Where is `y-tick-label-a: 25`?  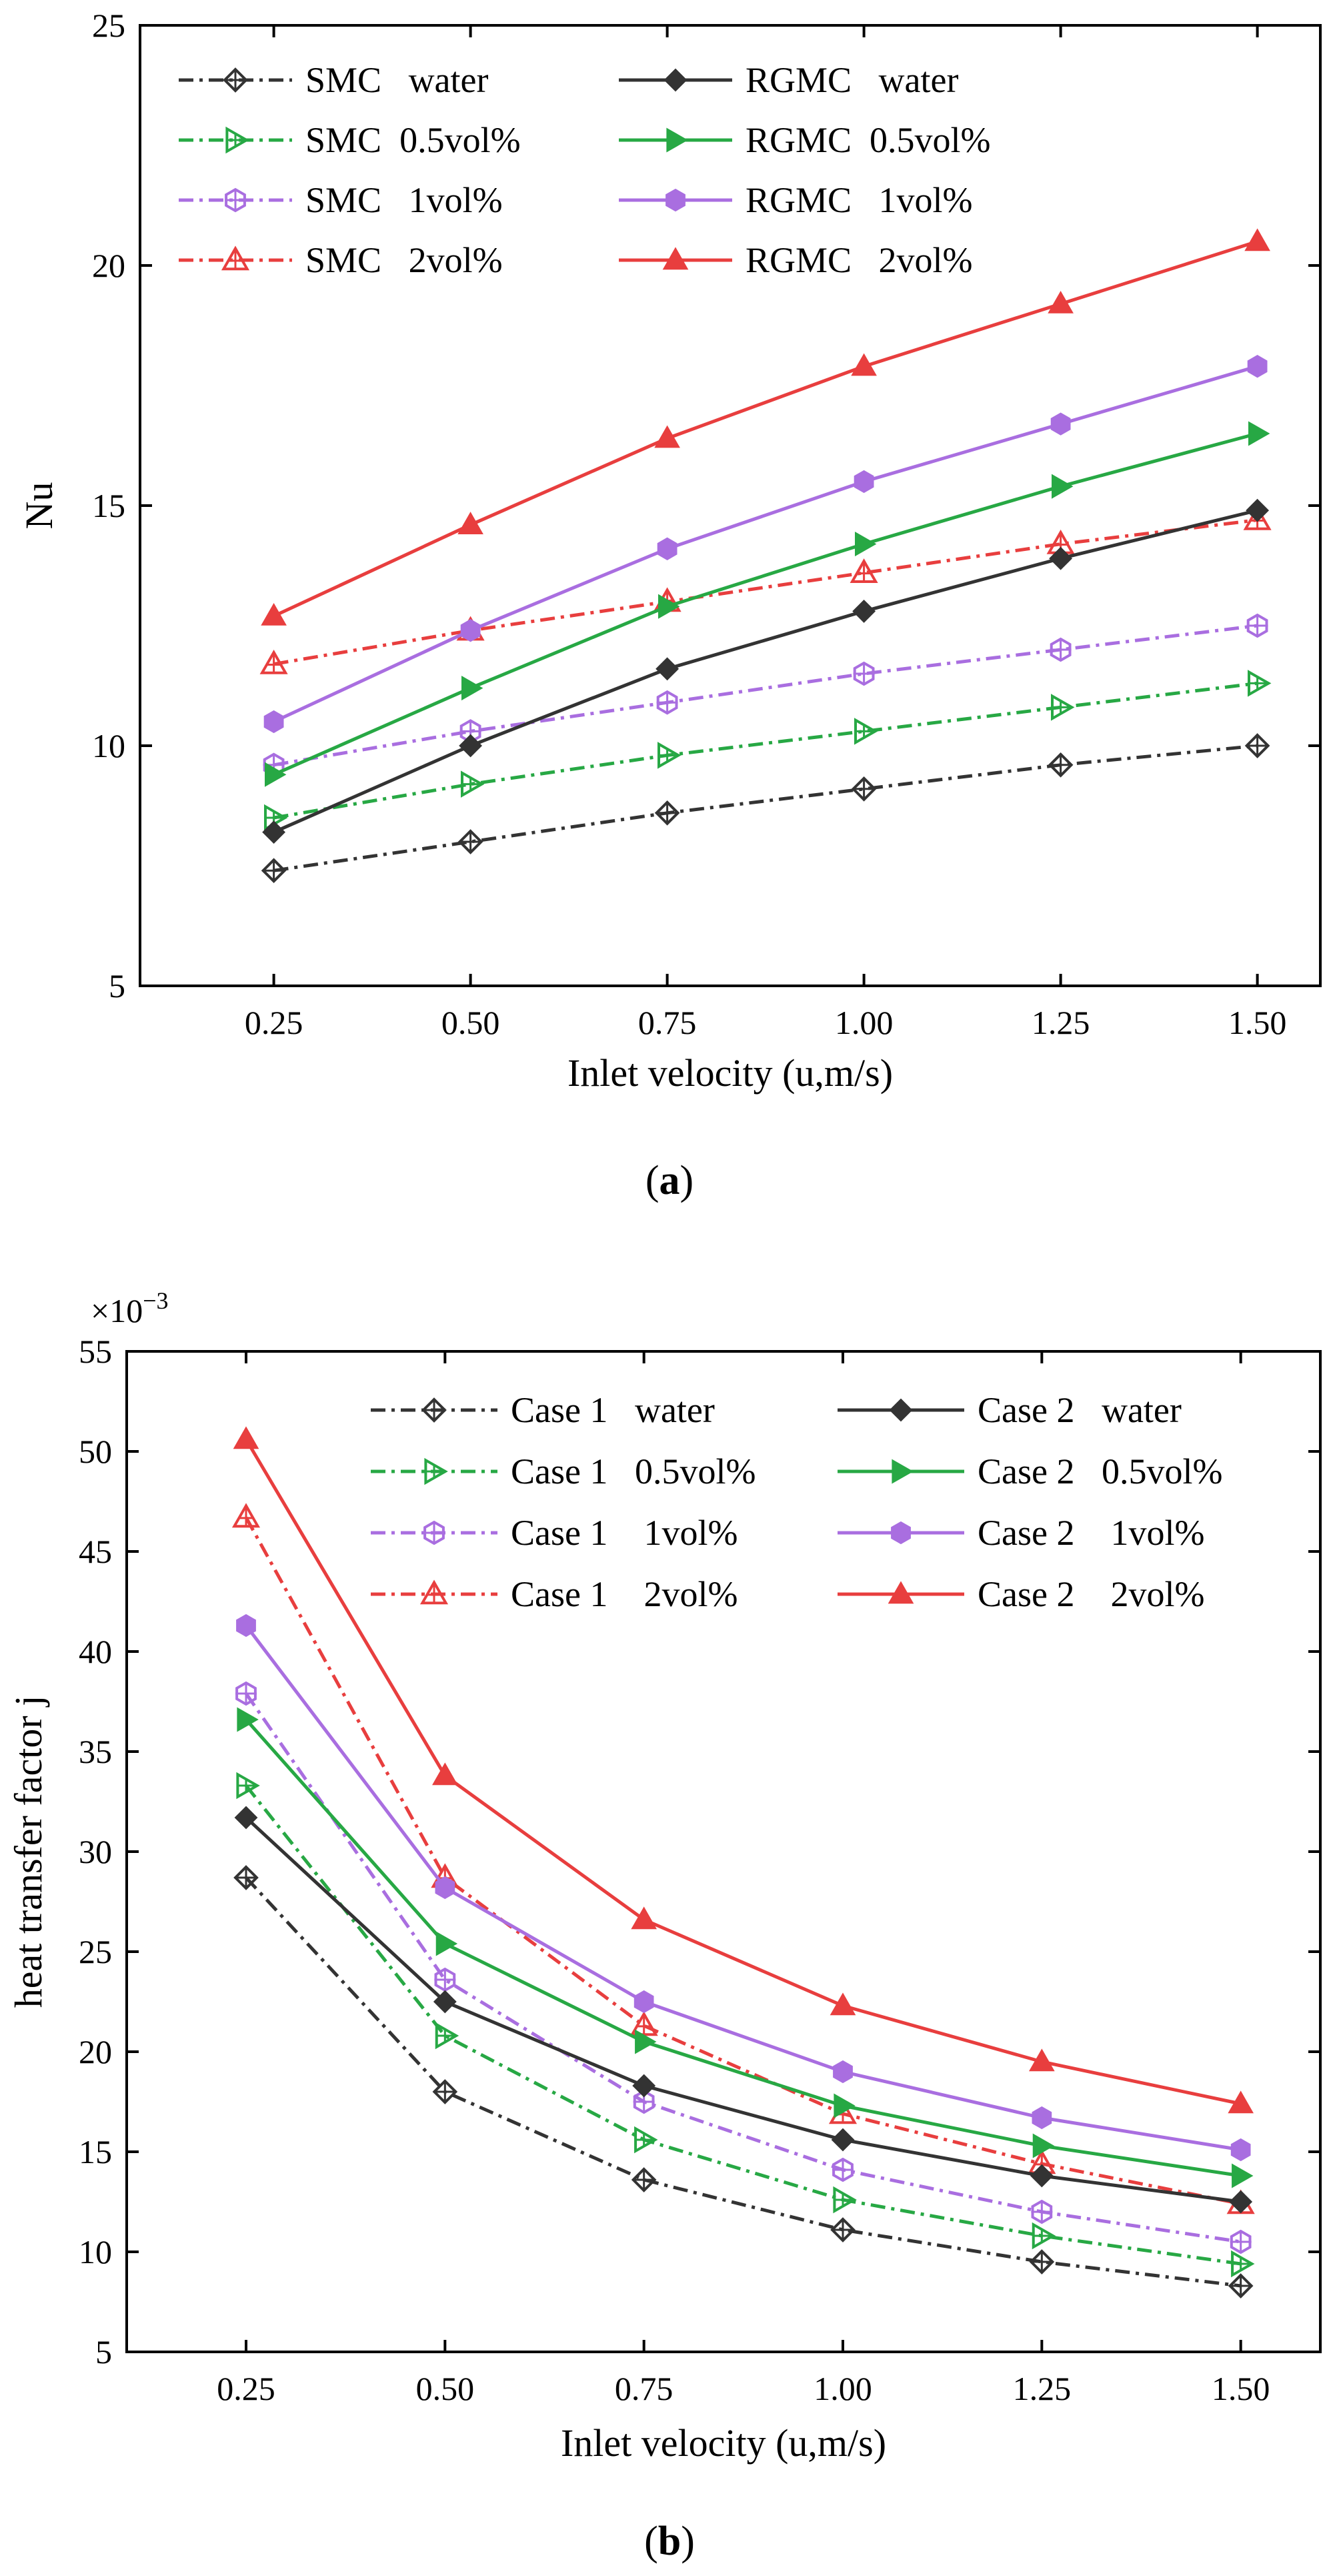
y-tick-label-a: 25 is located at coordinates (108, 26).